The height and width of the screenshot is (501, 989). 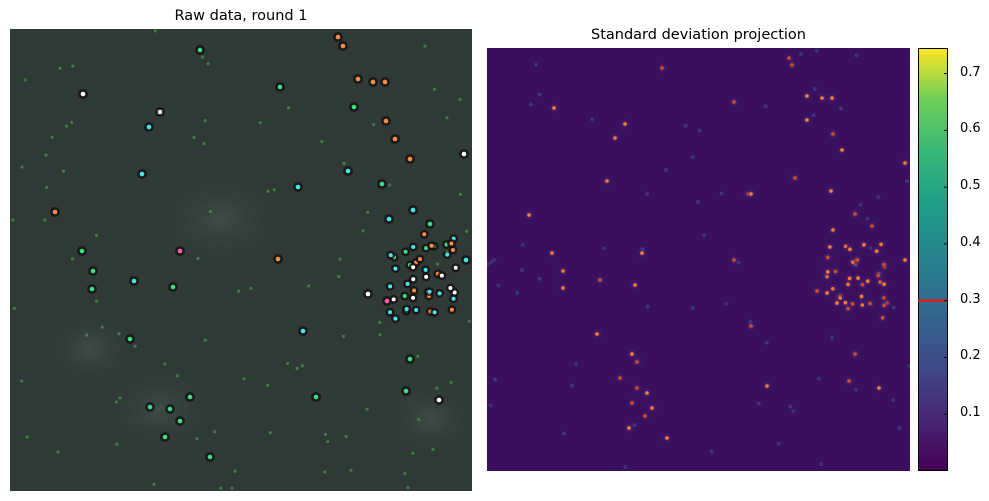 I want to click on colorbar, so click(x=933, y=259).